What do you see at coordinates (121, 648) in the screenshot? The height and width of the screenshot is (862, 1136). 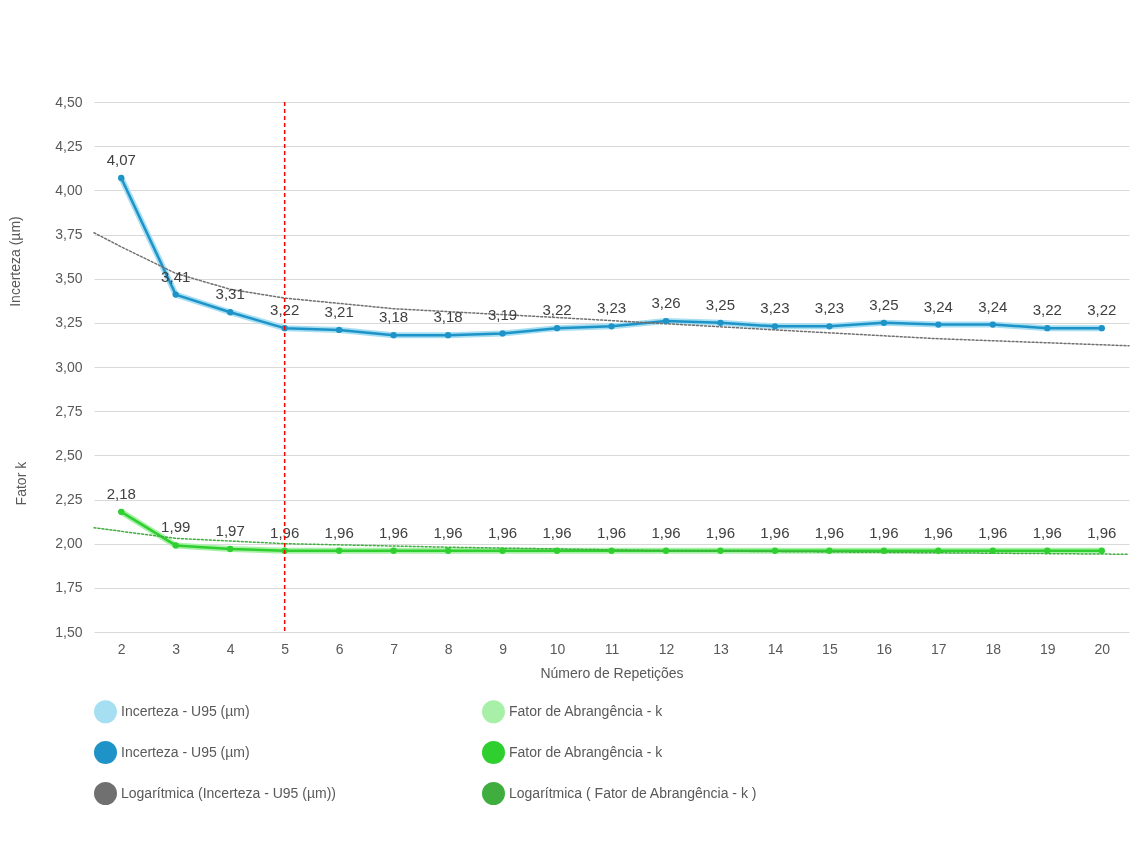 I see `x-tick-label: 2` at bounding box center [121, 648].